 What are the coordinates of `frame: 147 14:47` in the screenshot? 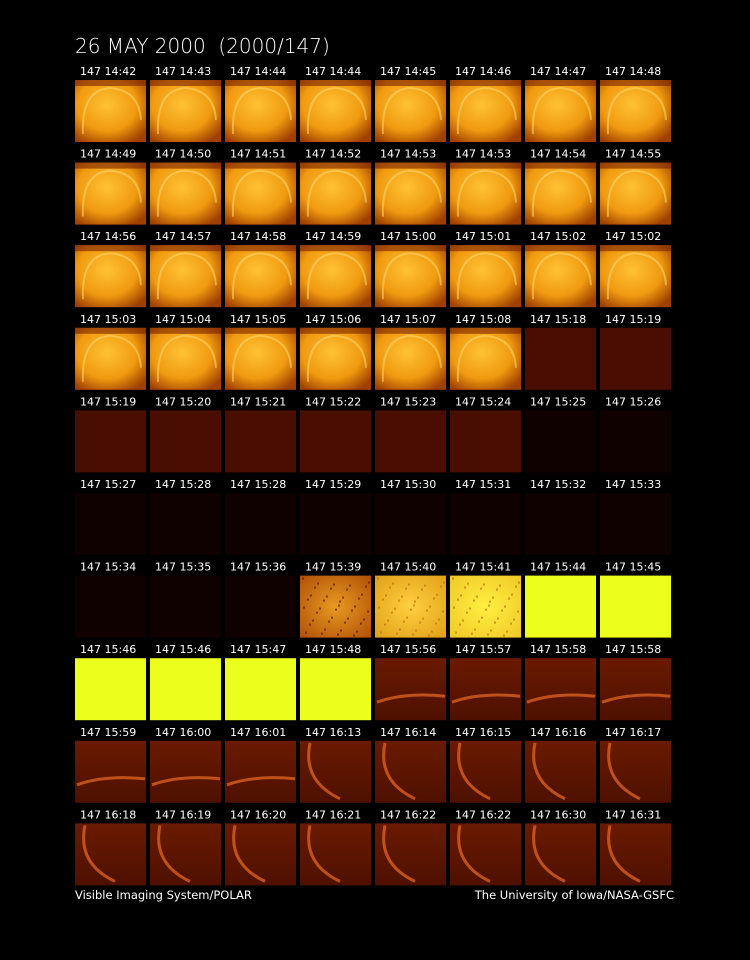 It's located at (560, 103).